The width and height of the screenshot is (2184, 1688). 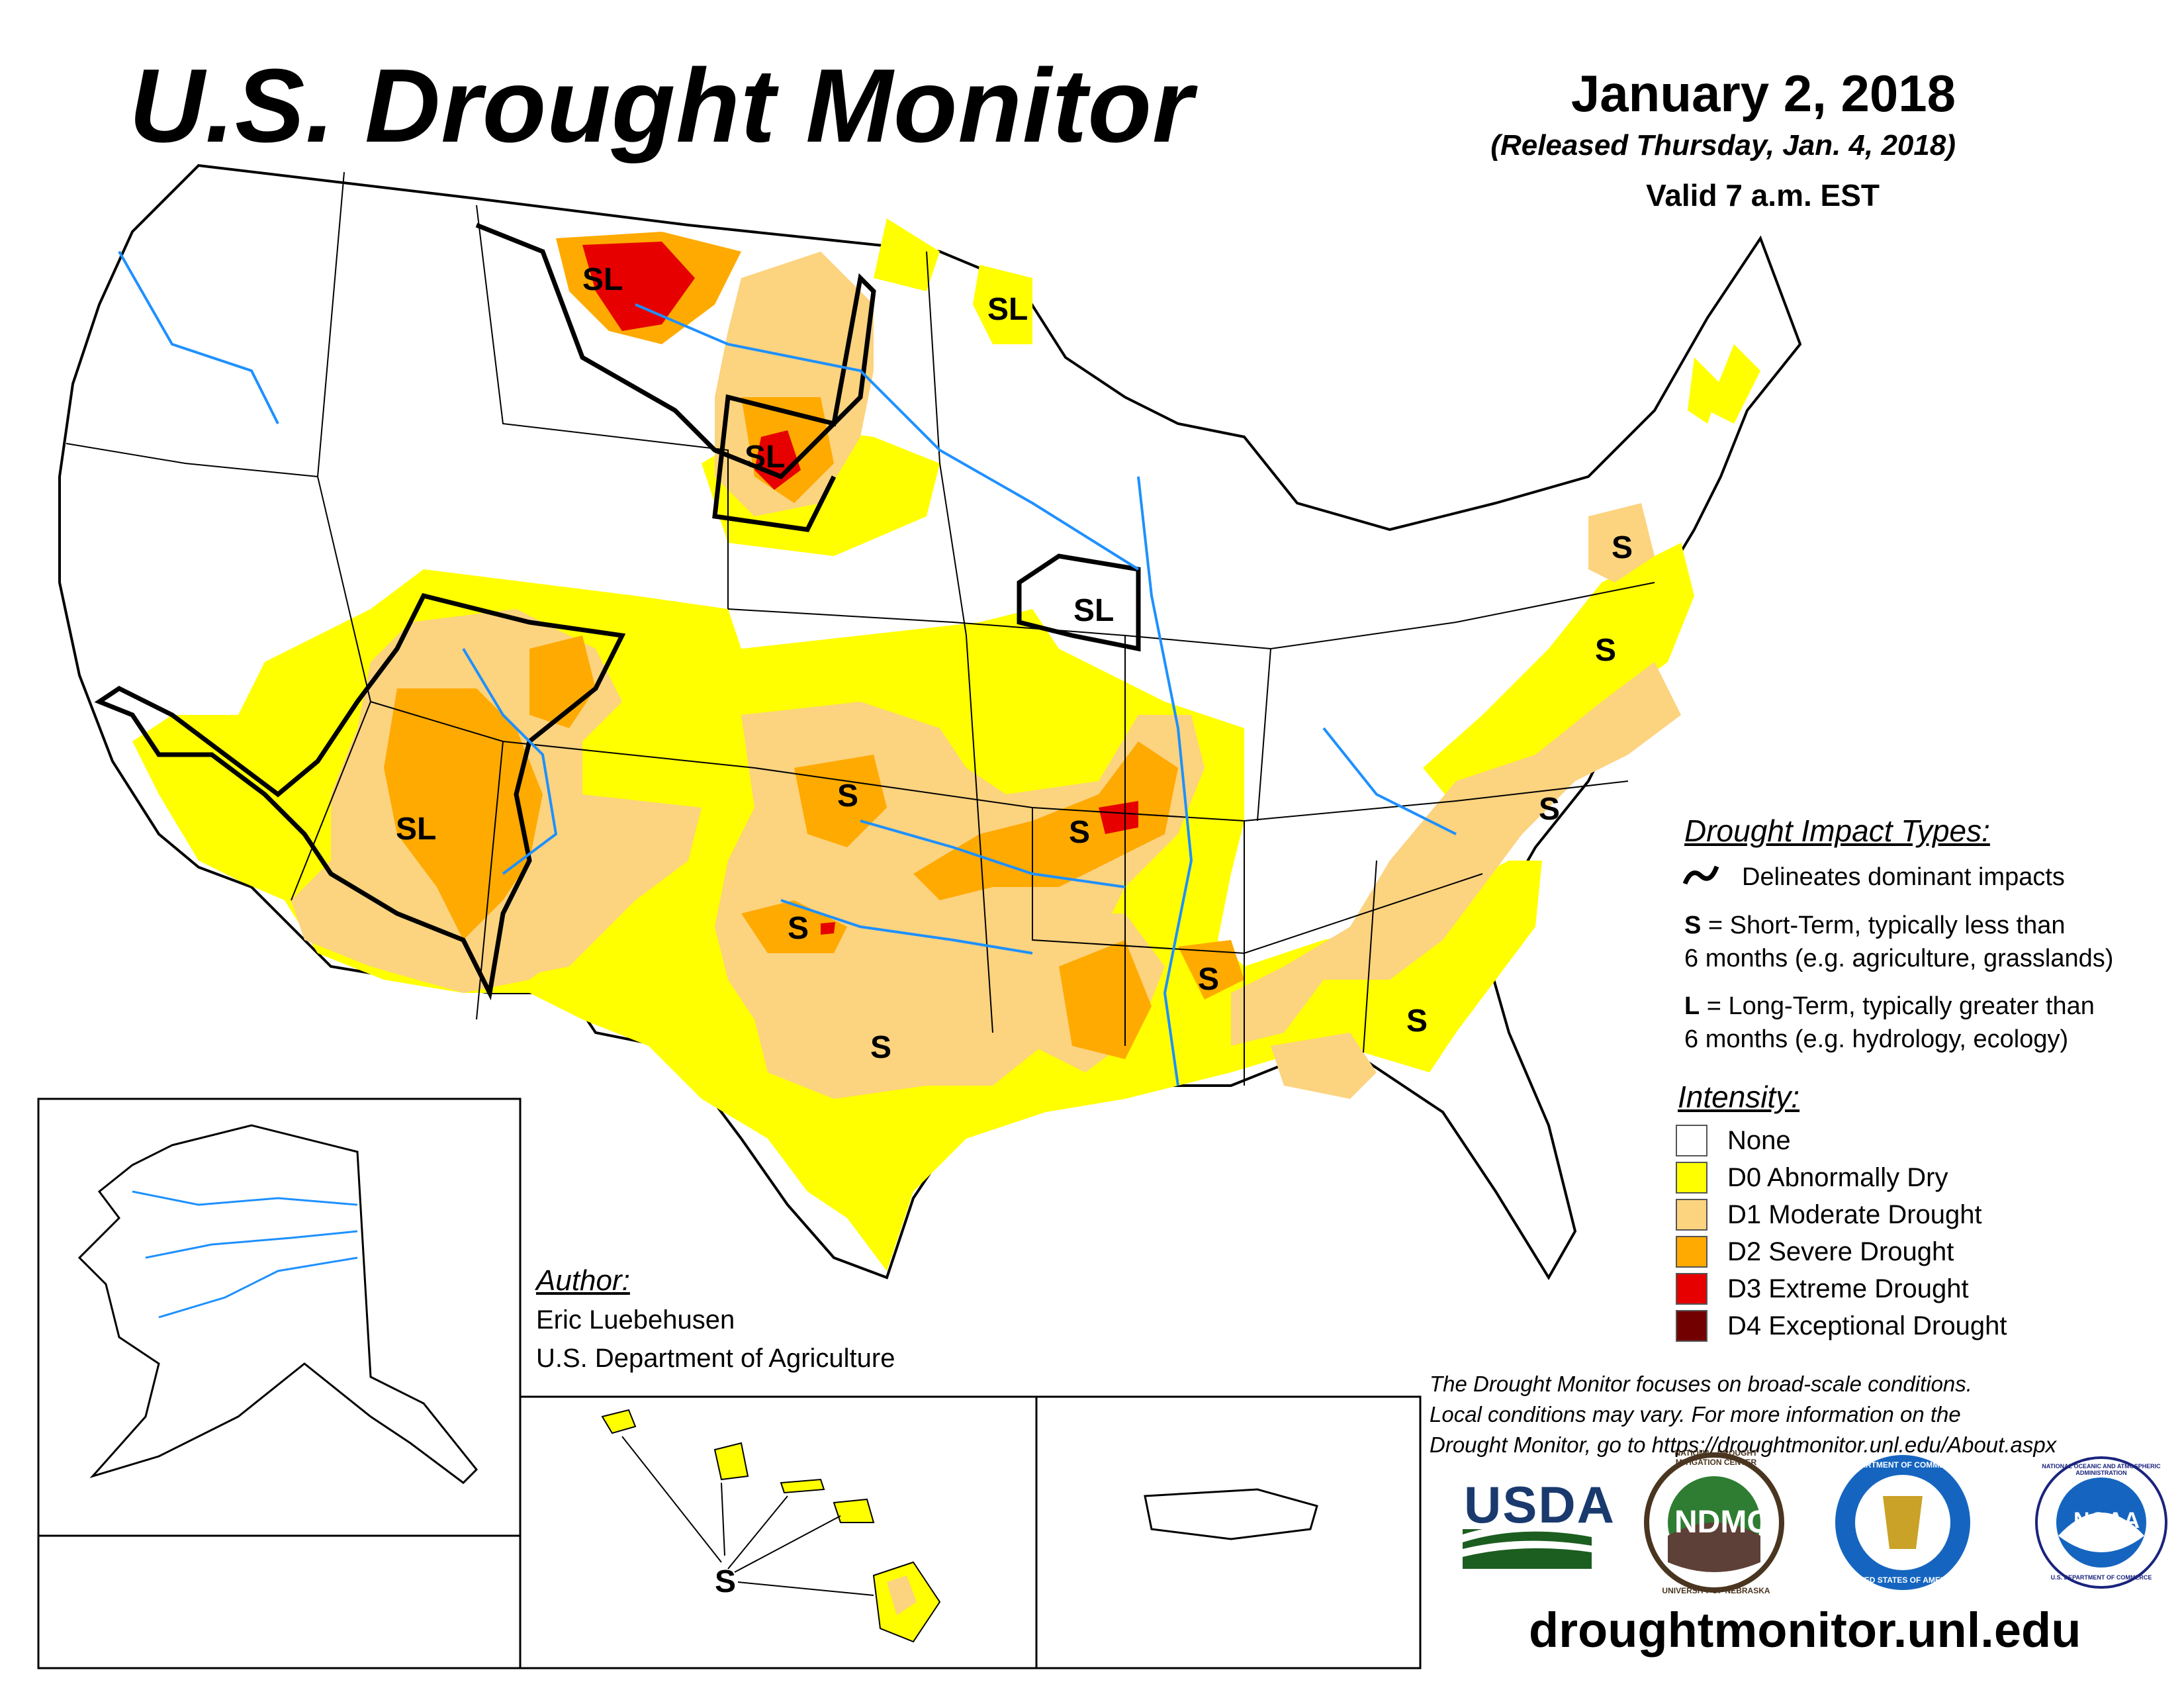 What do you see at coordinates (2106, 1520) in the screenshot?
I see `noaa-wordmark: NOAA` at bounding box center [2106, 1520].